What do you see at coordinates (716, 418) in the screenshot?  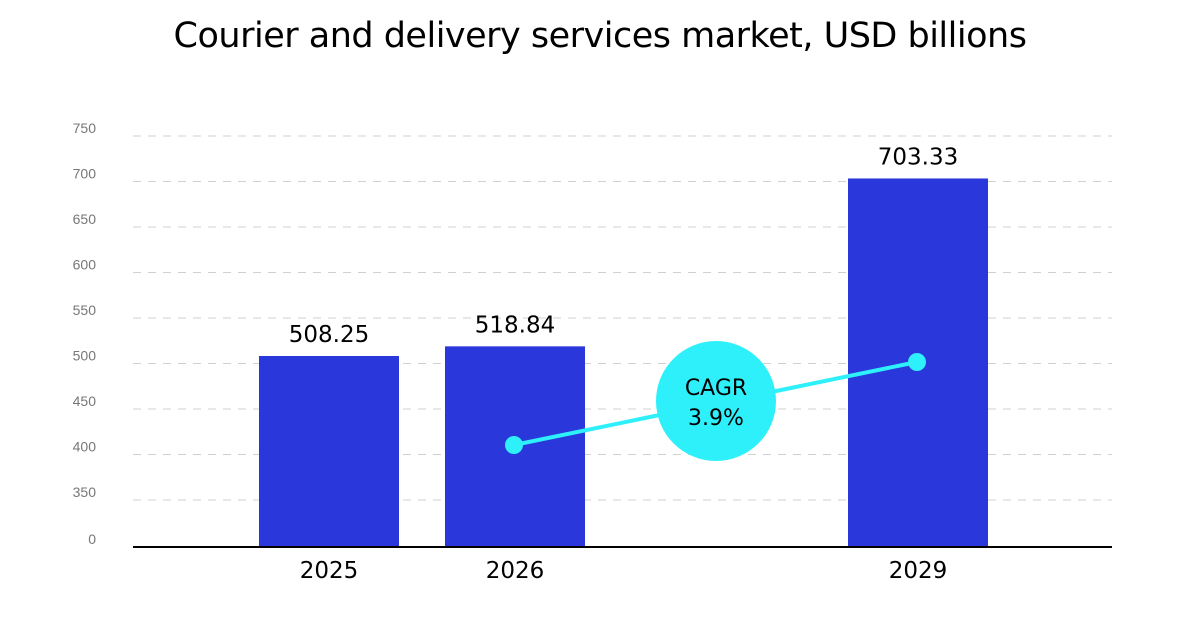 I see `cagr-value: 3.9%` at bounding box center [716, 418].